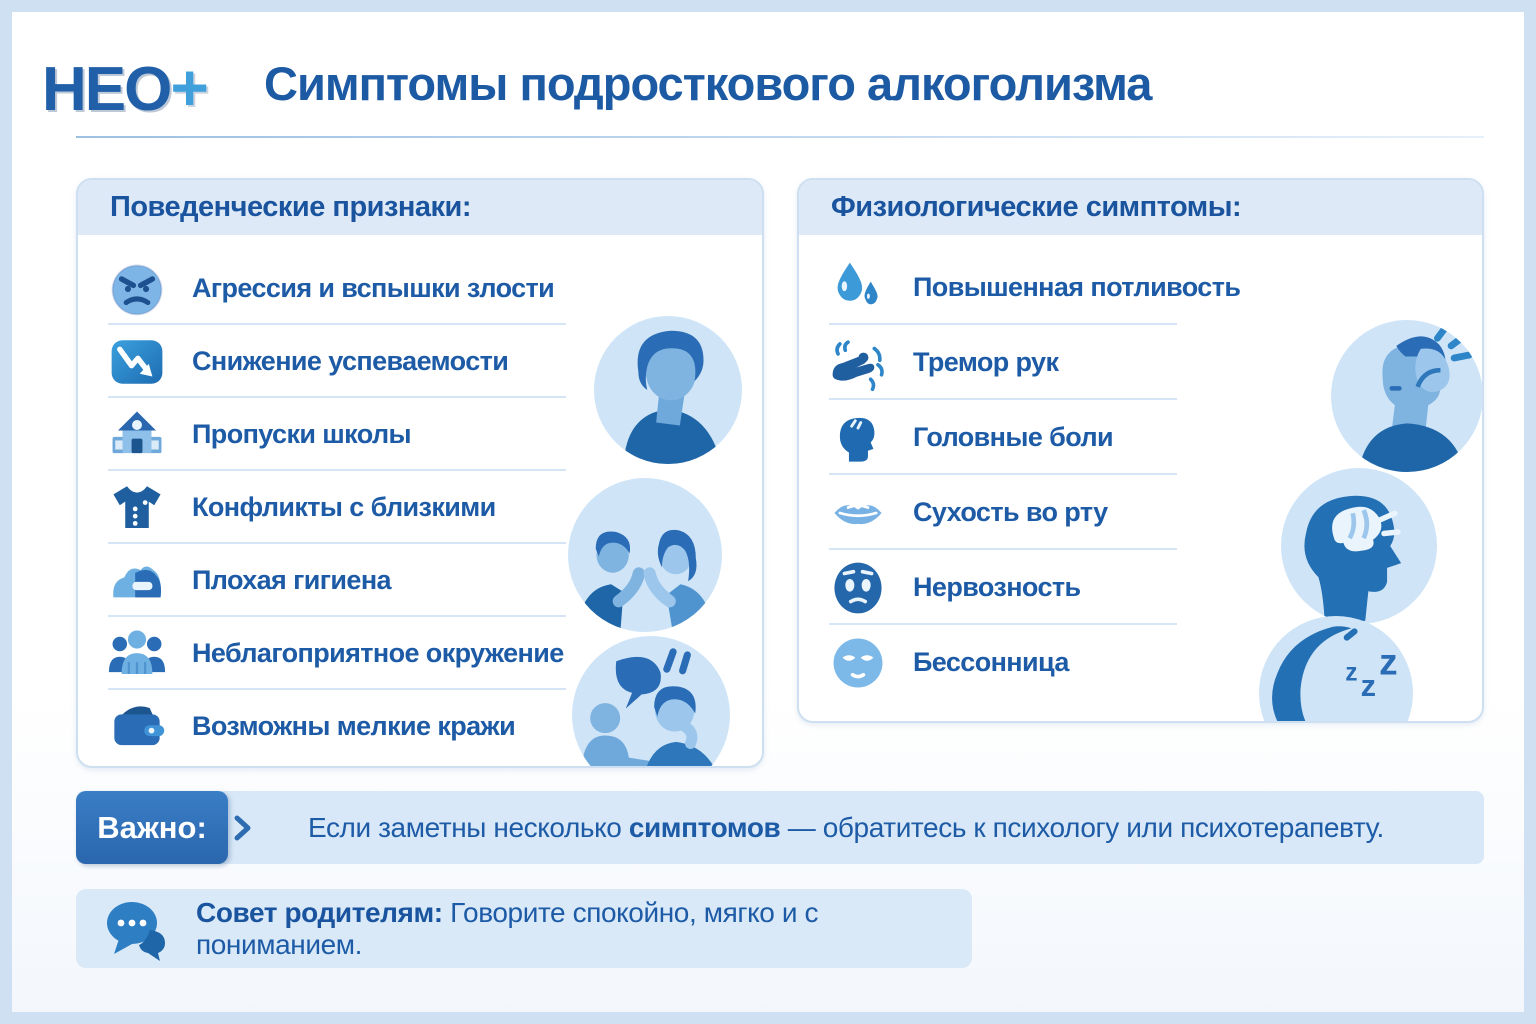 The width and height of the screenshot is (1536, 1024). What do you see at coordinates (137, 727) in the screenshot?
I see `wallet-icon` at bounding box center [137, 727].